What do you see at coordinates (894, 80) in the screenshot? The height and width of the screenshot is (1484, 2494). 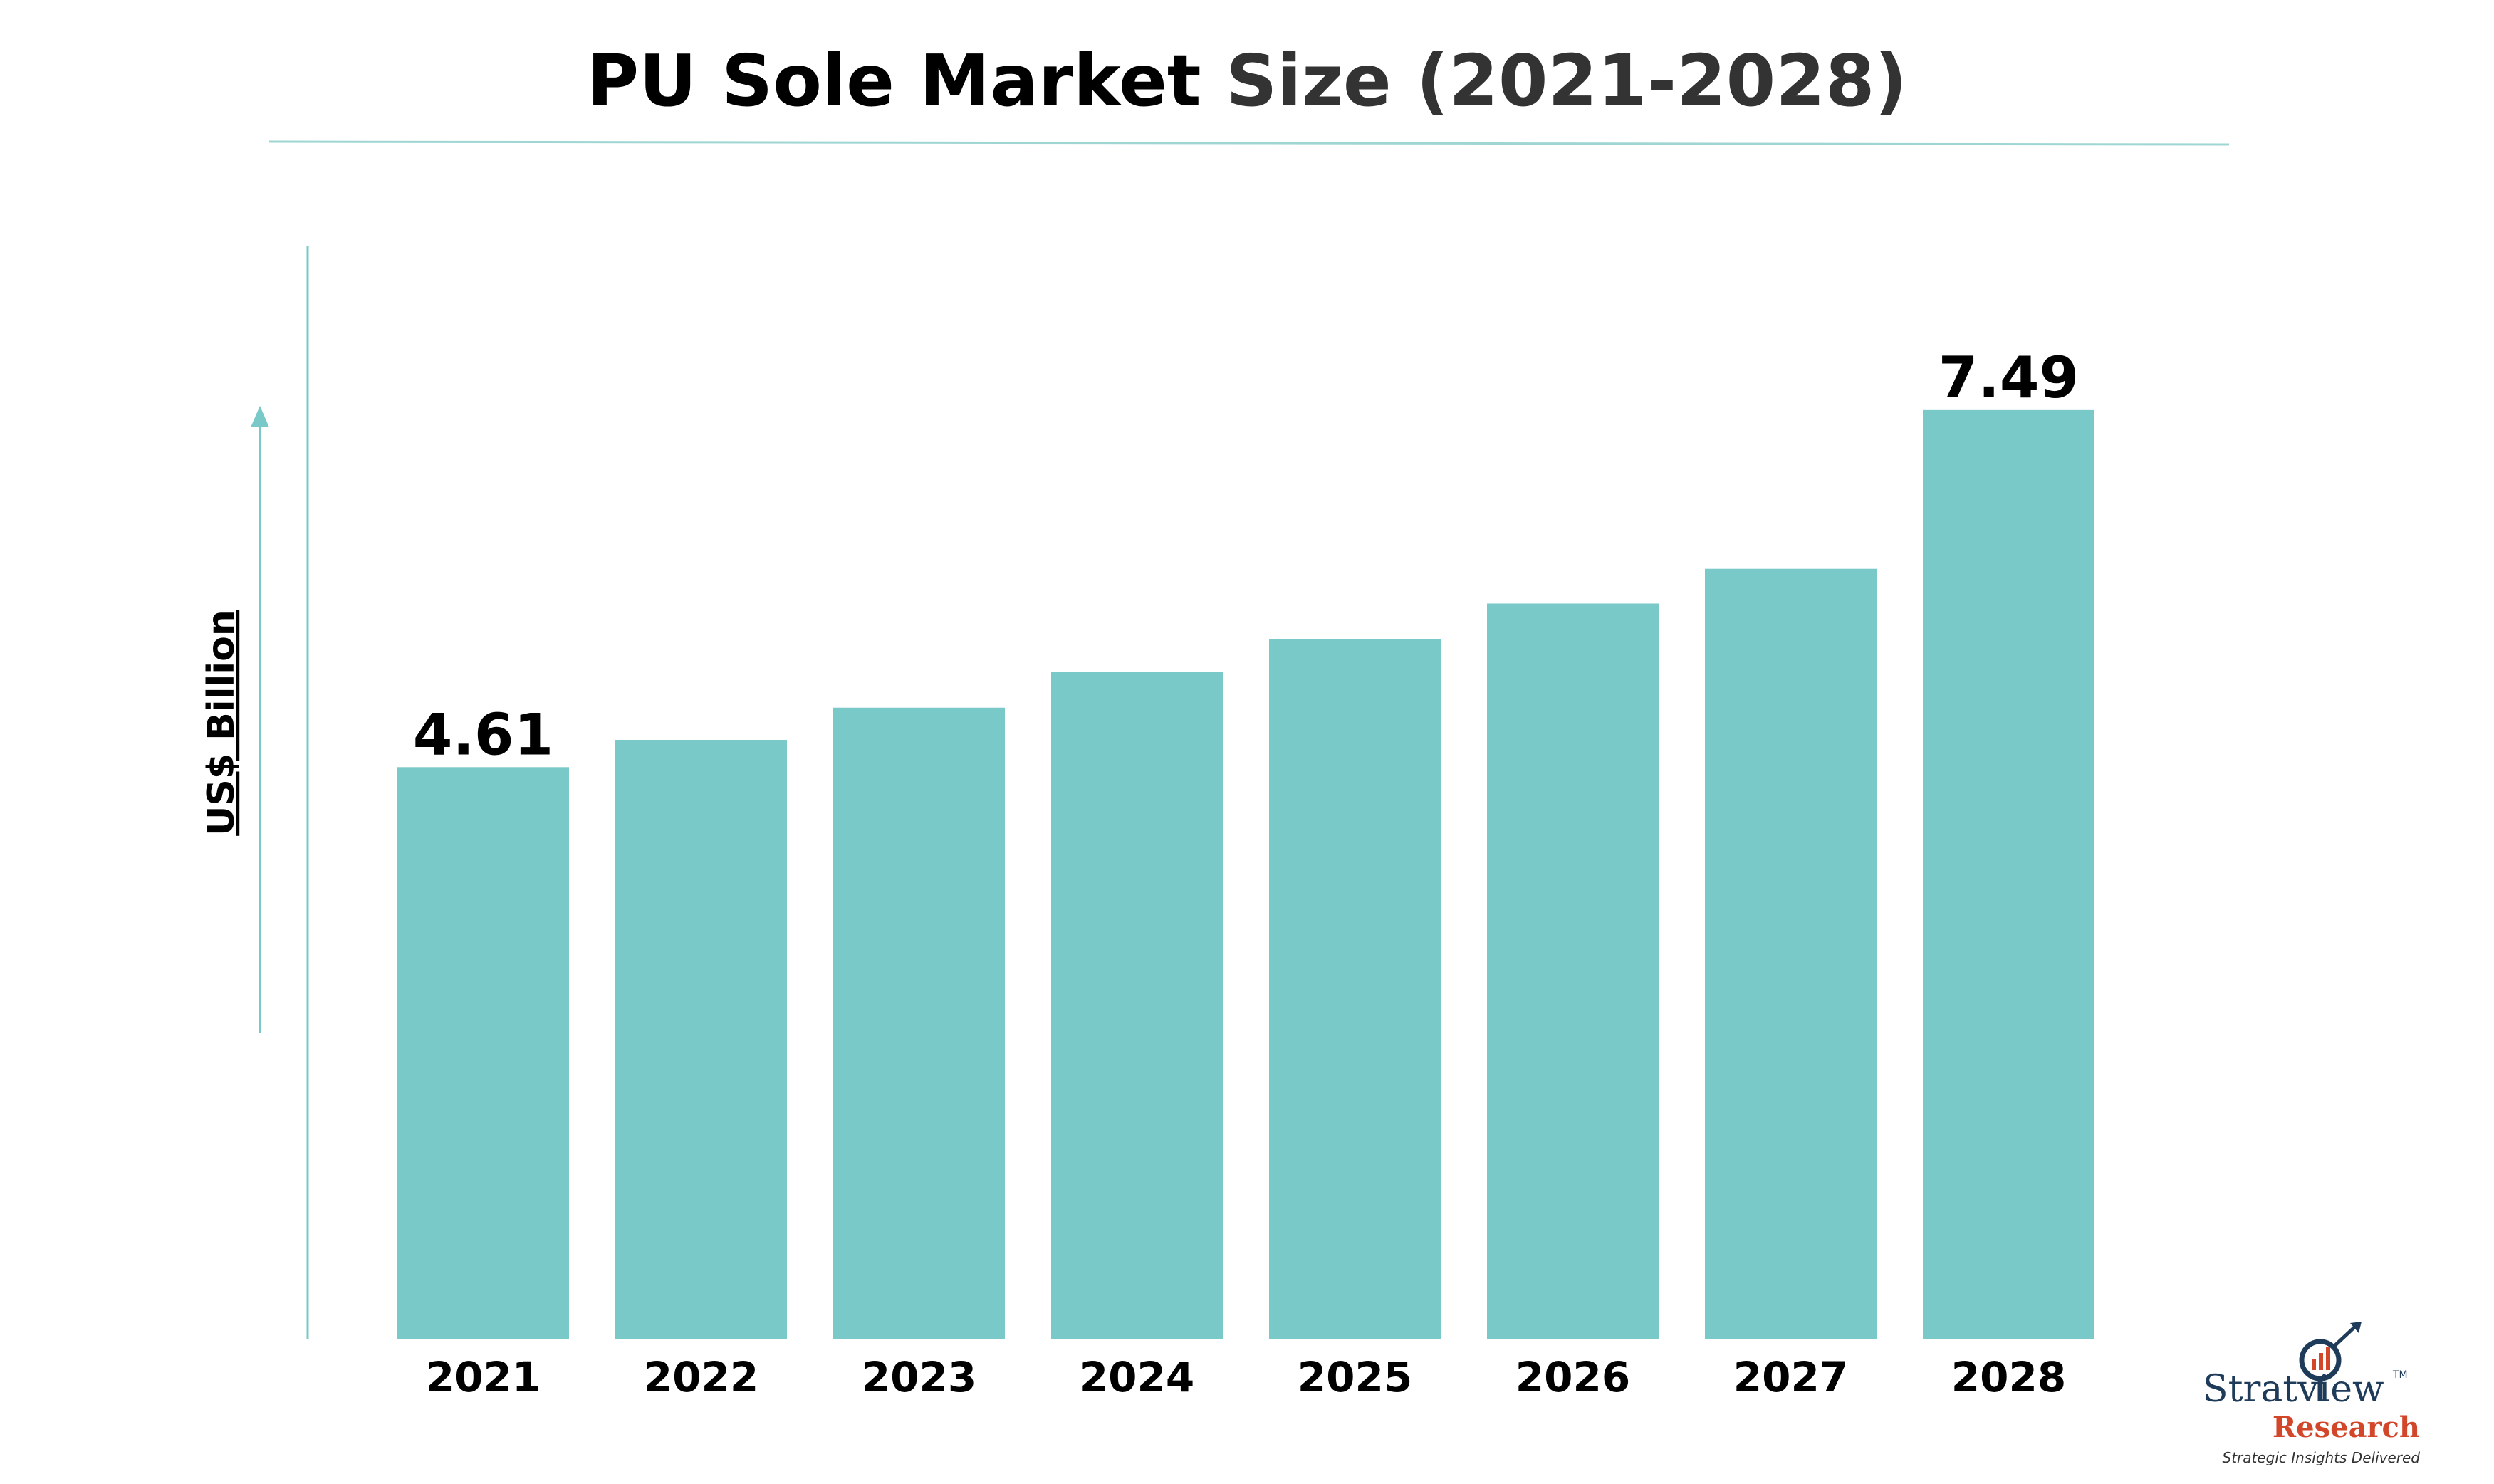 I see `chart-title-main: PU Sole Market` at bounding box center [894, 80].